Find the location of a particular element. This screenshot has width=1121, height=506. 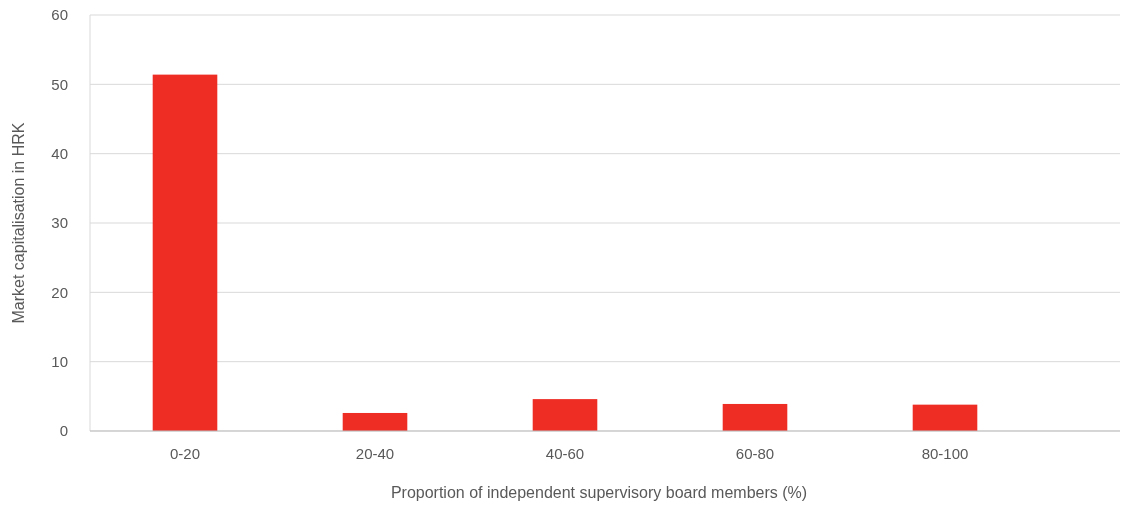

x-axis-title: Proportion of independent supervisory board members (%) is located at coordinates (599, 492).